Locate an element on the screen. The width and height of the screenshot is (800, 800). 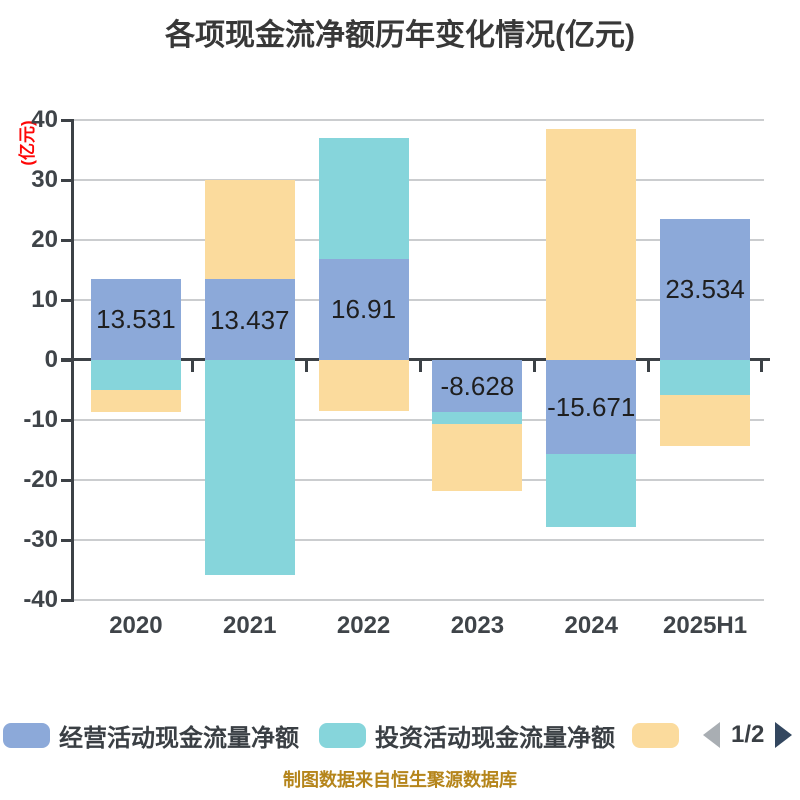
x-axis-category-label: 2021 is located at coordinates (250, 625).